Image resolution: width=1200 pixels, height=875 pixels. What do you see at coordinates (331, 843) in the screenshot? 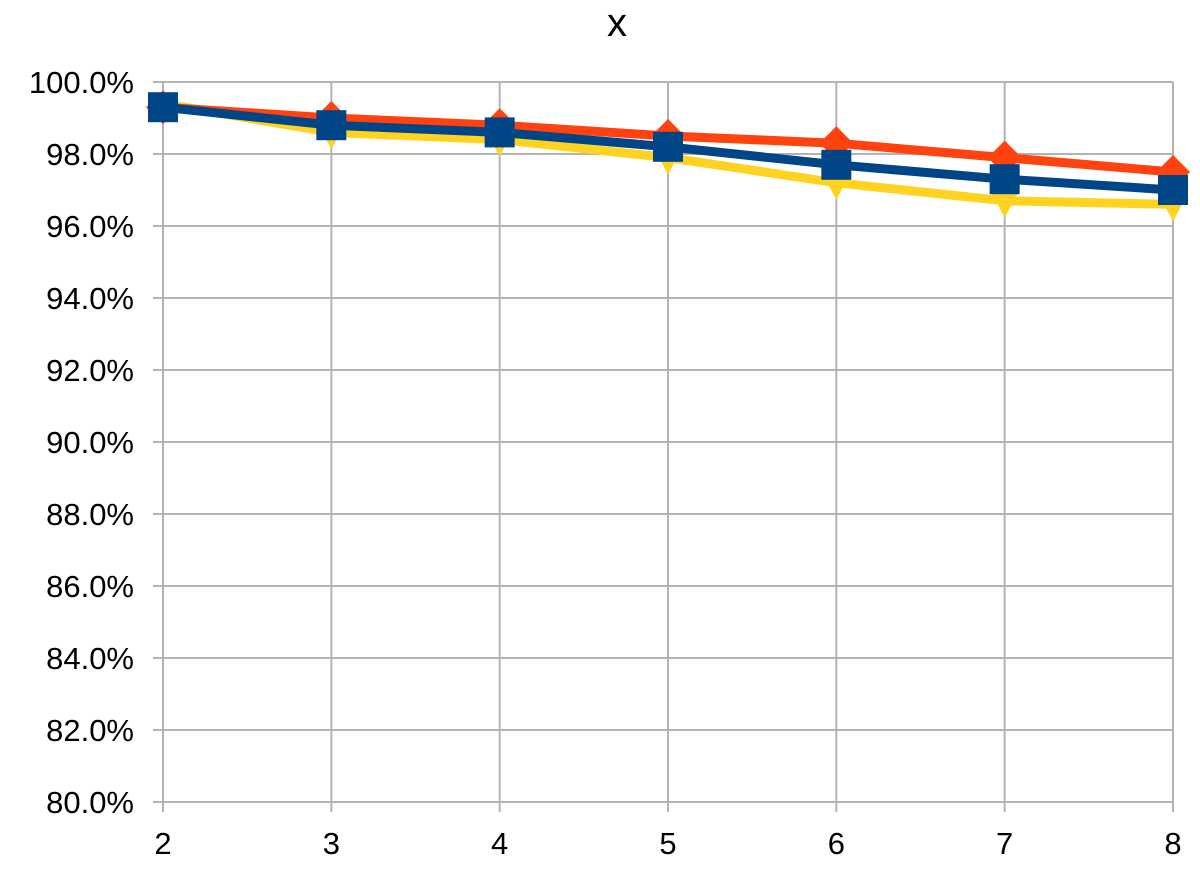
I see `x-tick-label: 3` at bounding box center [331, 843].